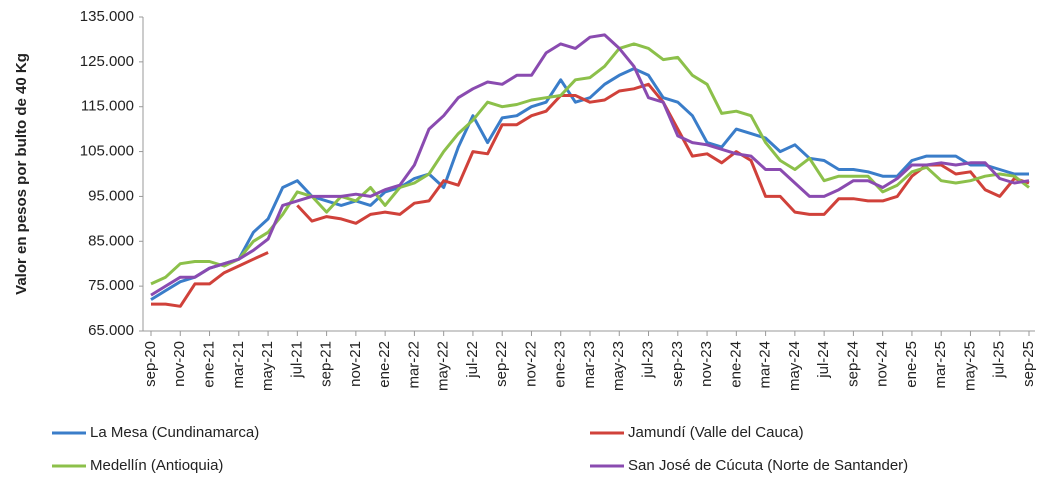  I want to click on x-tick-label: mar-22, so click(413, 365).